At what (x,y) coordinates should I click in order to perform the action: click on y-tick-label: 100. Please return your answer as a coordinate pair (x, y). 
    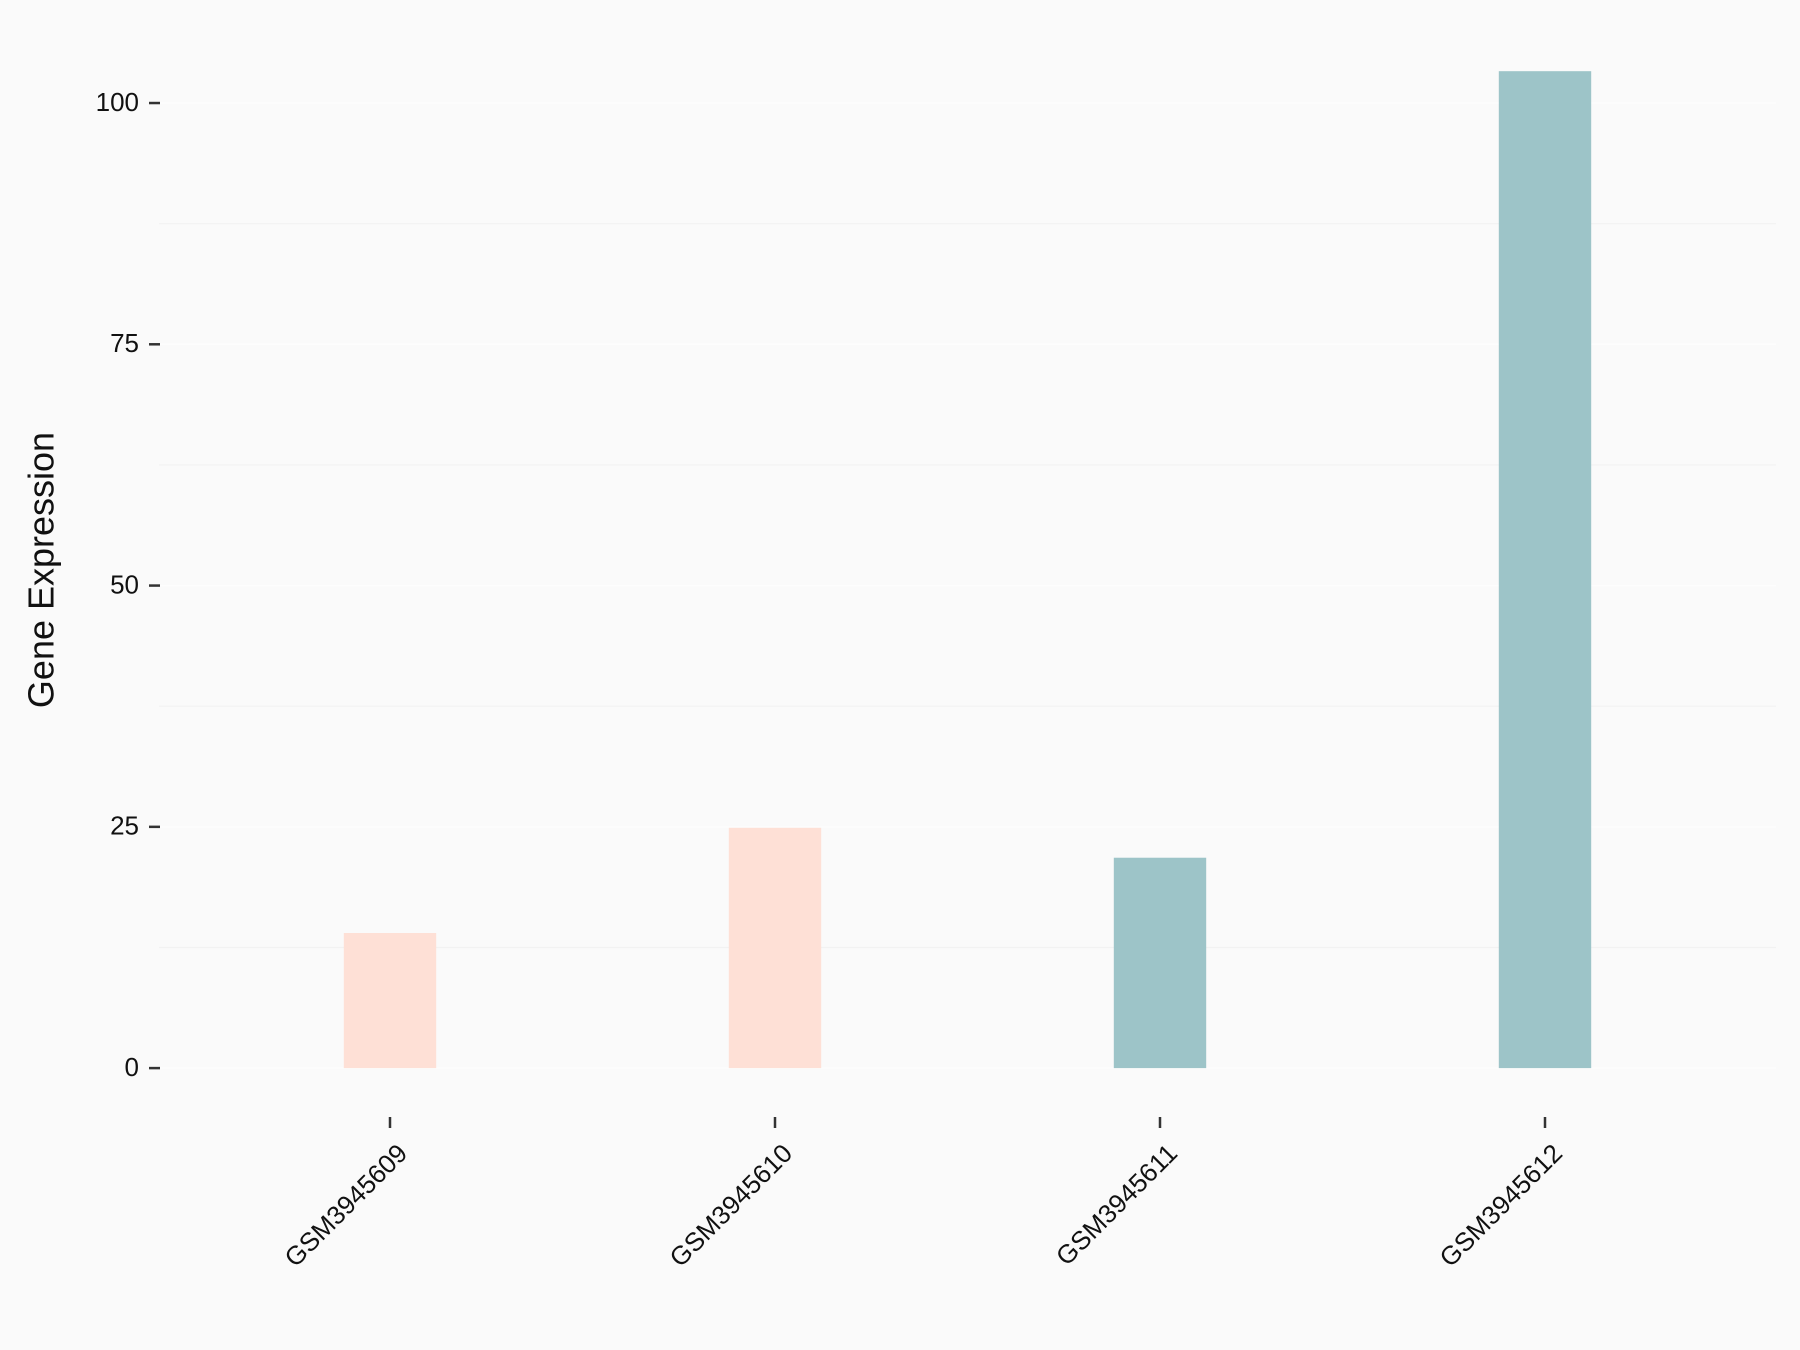
    Looking at the image, I should click on (117, 102).